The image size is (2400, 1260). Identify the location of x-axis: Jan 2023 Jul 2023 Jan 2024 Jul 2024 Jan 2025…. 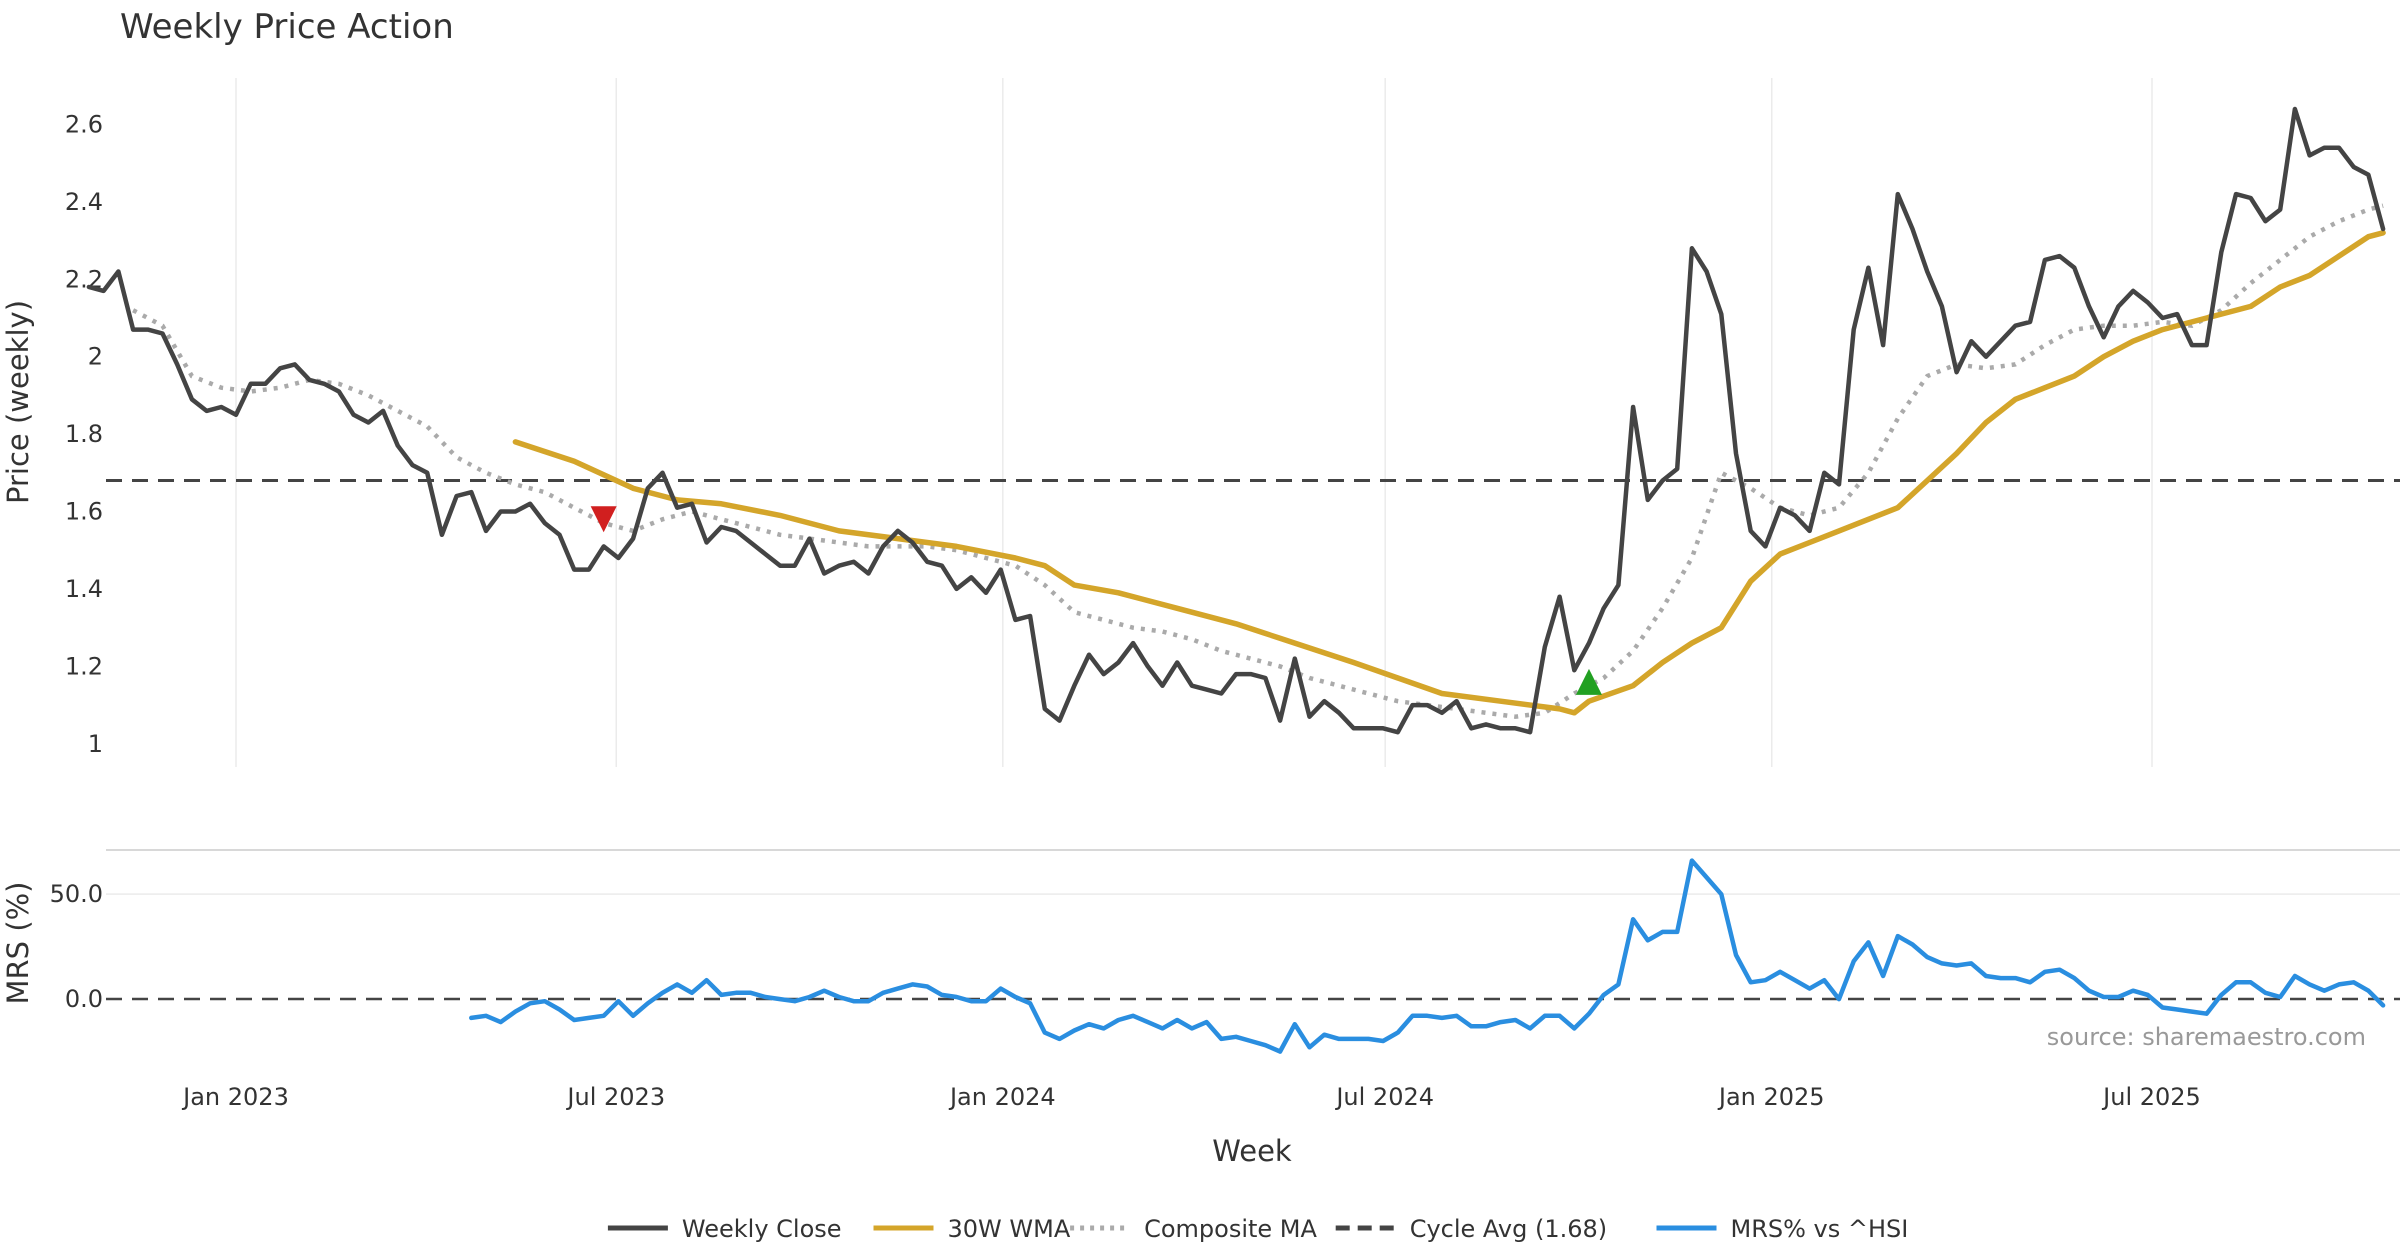
(1191, 1097).